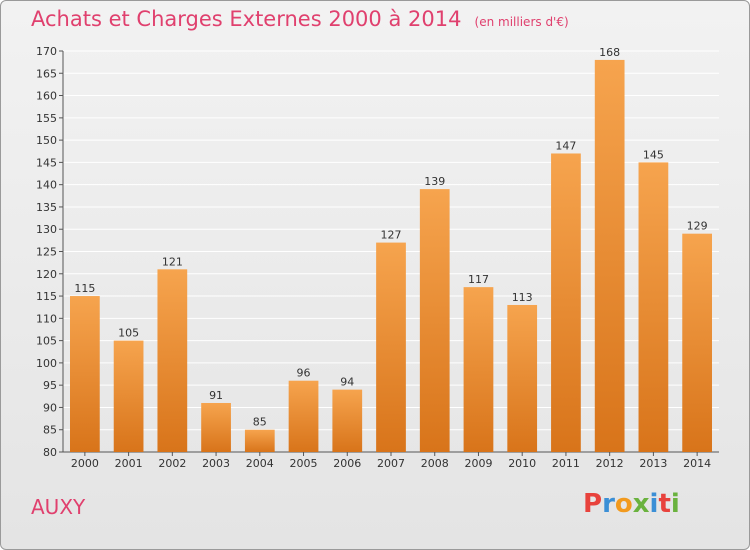 This screenshot has height=550, width=750. What do you see at coordinates (608, 504) in the screenshot?
I see `logo-letter: r` at bounding box center [608, 504].